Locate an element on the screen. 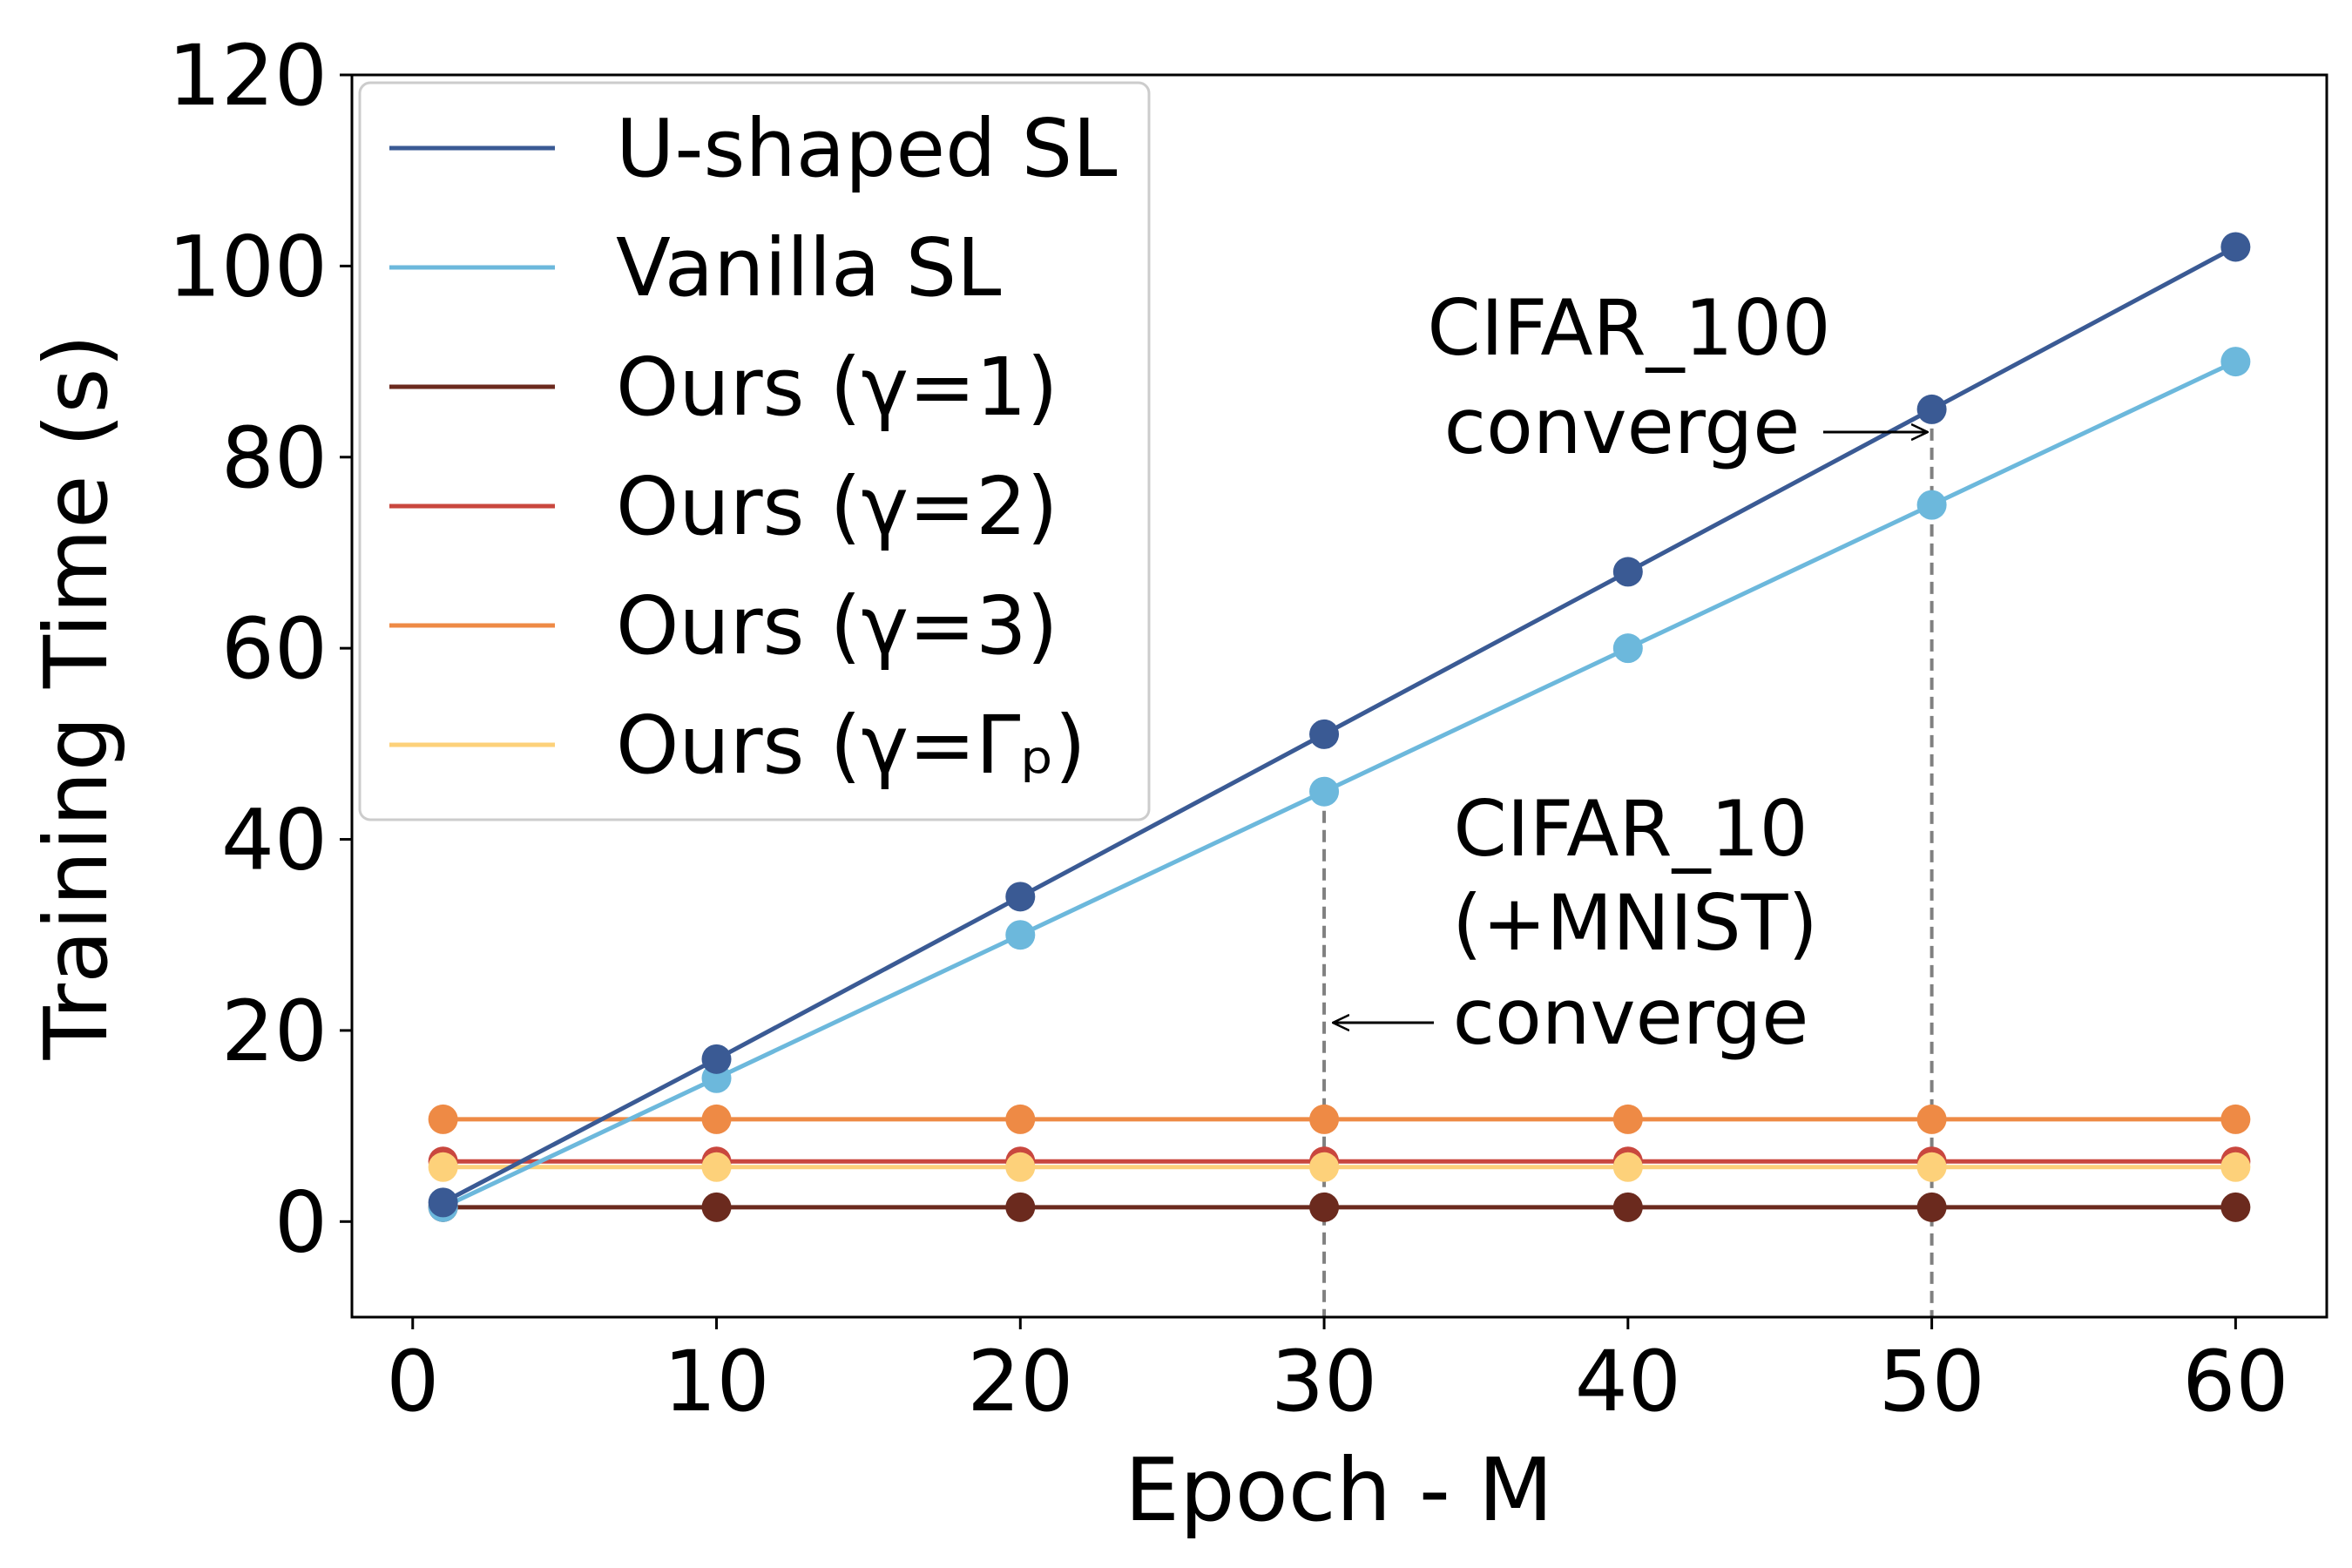 The height and width of the screenshot is (1568, 2352). y-tick-label-80: 80 is located at coordinates (274, 458).